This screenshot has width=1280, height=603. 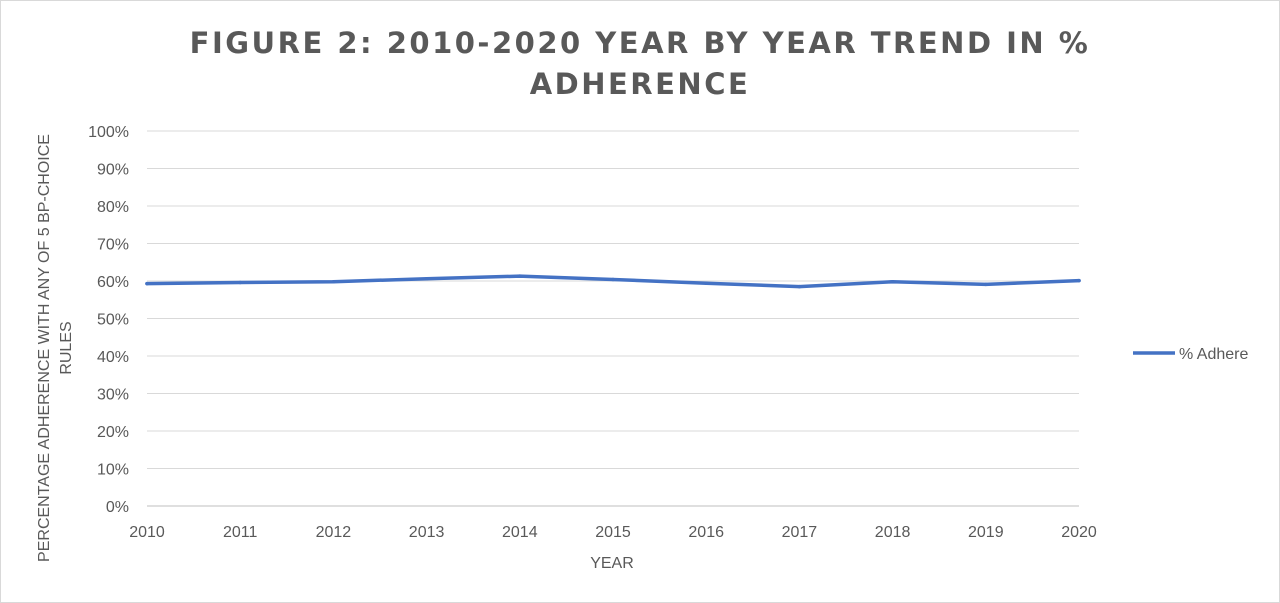 What do you see at coordinates (640, 84) in the screenshot?
I see `chart-title-line-2: ADHERENCE` at bounding box center [640, 84].